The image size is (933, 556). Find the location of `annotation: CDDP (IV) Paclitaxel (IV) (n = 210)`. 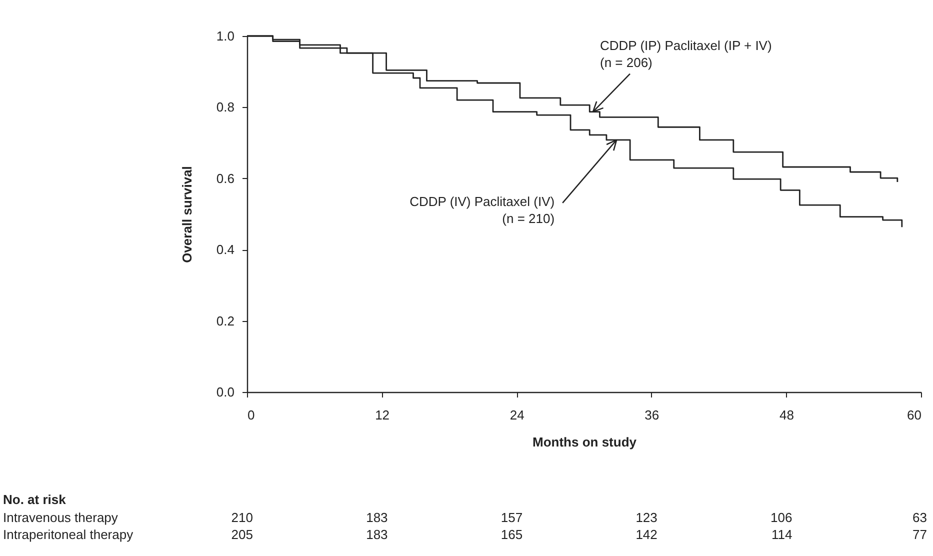

annotation: CDDP (IV) Paclitaxel (IV) (n = 210) is located at coordinates (482, 210).